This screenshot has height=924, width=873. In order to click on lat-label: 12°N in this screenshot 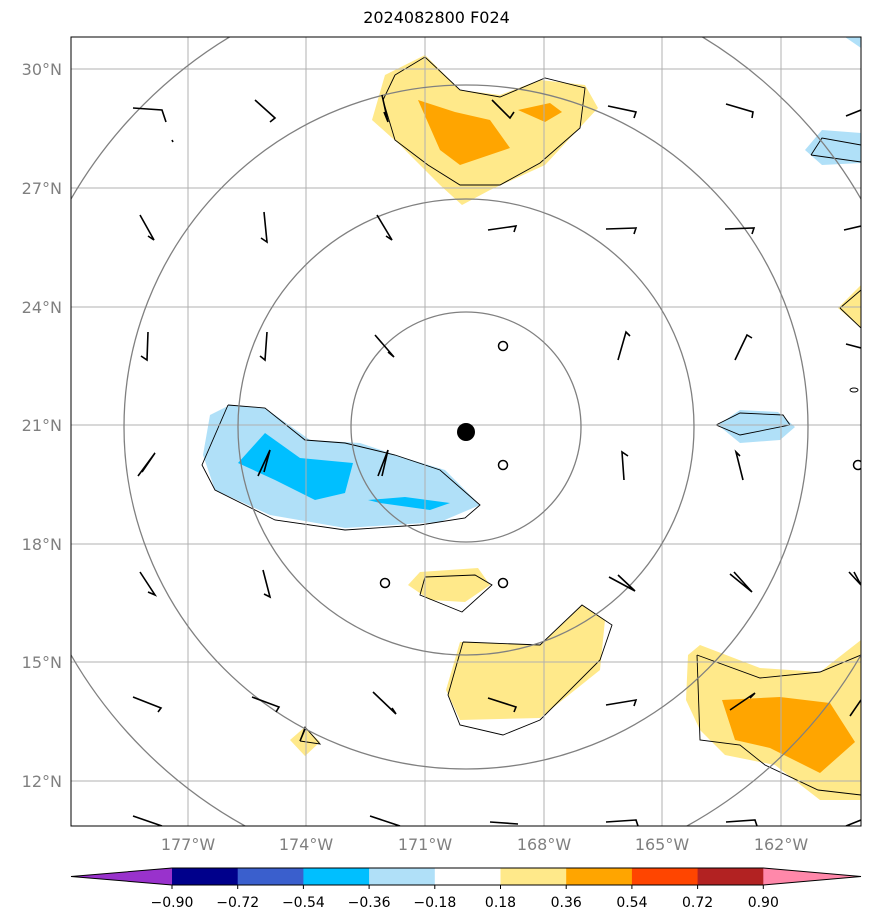, I will do `click(42, 781)`.